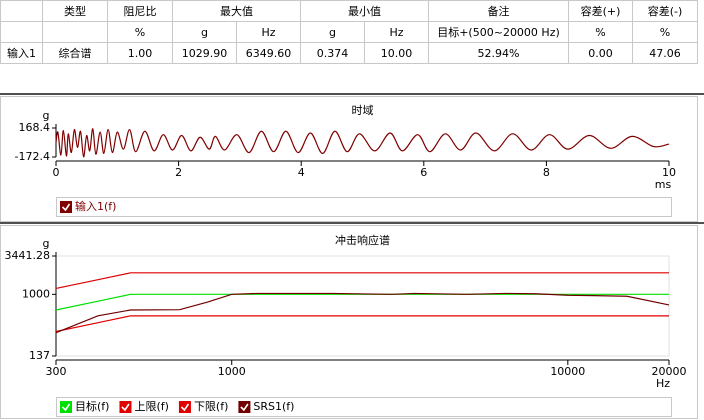  Describe the element at coordinates (663, 383) in the screenshot. I see `x-axis-label: Hz` at that location.